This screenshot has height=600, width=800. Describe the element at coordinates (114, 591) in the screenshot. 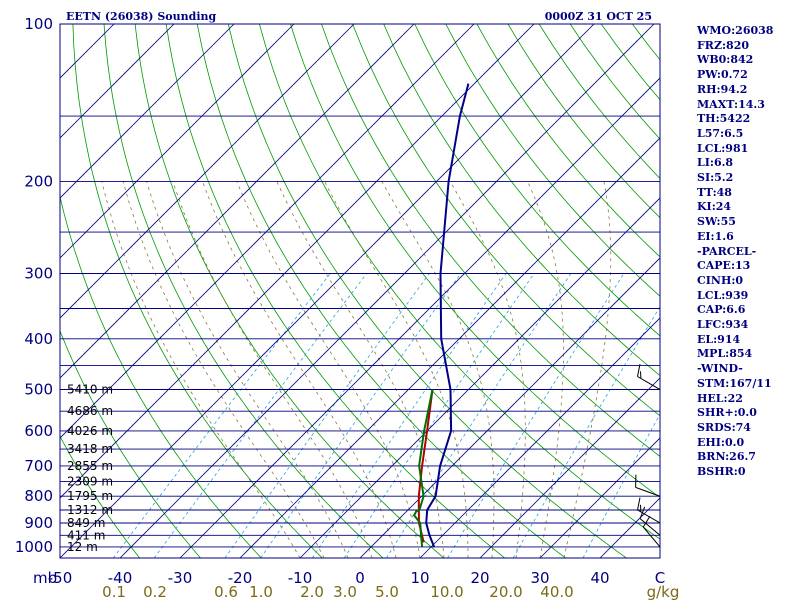

I see `mixing-ratio-label: 0.1` at that location.